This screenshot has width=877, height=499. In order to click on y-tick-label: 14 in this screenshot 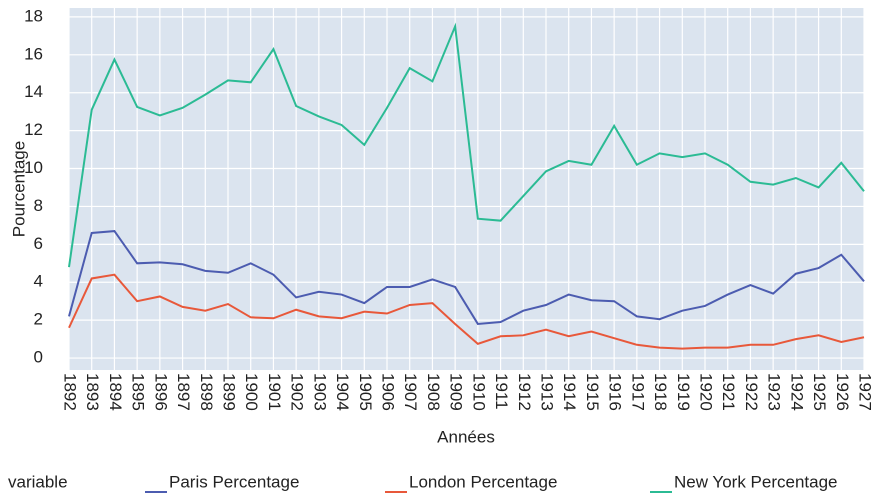, I will do `click(33, 91)`.